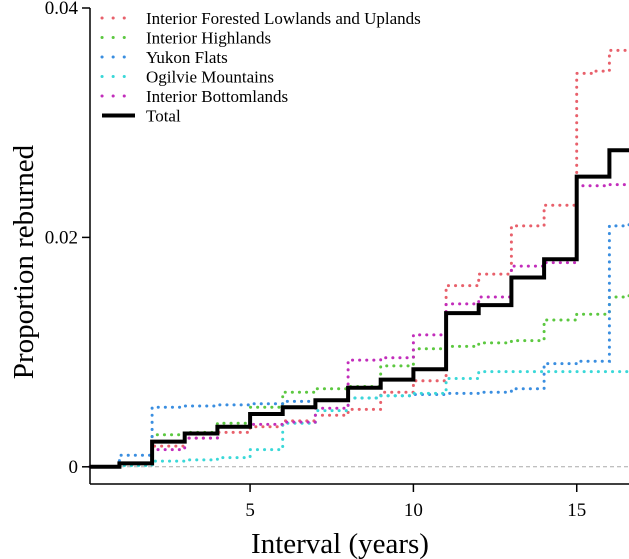  I want to click on legend-label: Total, so click(163, 116).